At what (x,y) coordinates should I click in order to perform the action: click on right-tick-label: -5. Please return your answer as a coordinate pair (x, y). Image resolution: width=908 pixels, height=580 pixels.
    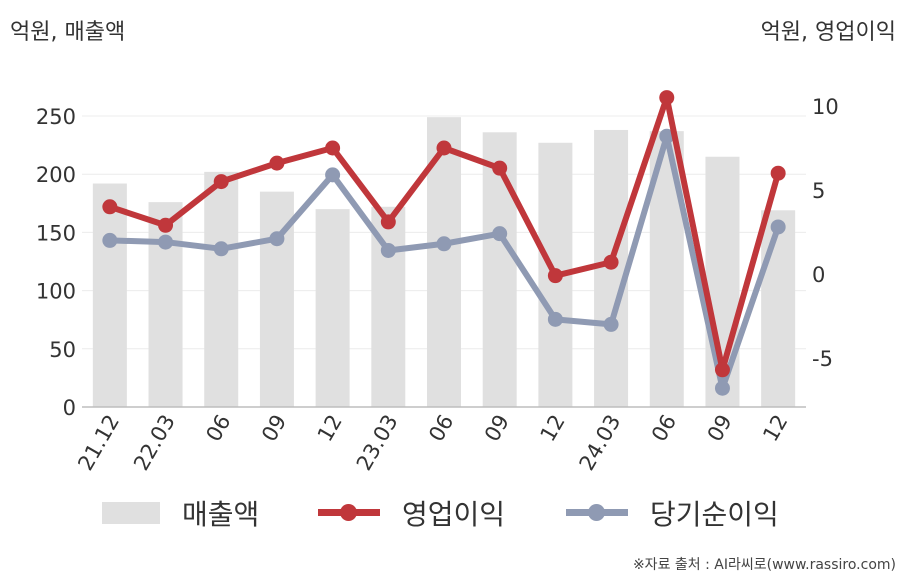
    Looking at the image, I should click on (822, 359).